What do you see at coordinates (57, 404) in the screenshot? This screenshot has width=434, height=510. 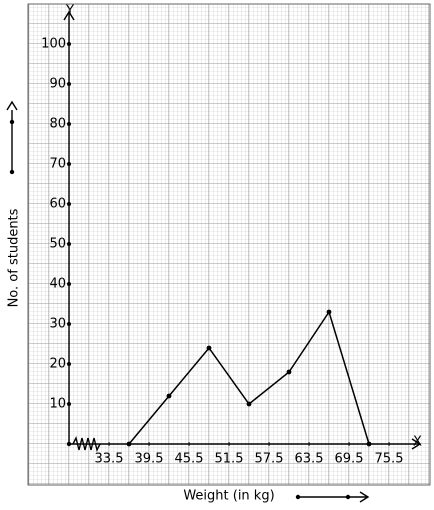 I see `y-tick-label: 10` at bounding box center [57, 404].